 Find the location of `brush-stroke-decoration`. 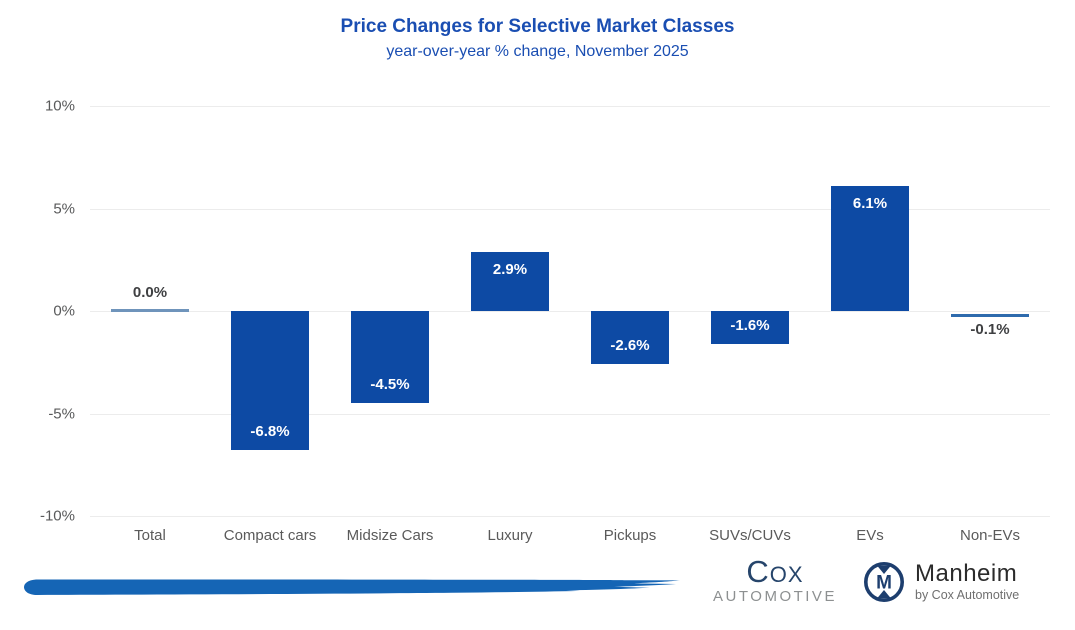

brush-stroke-decoration is located at coordinates (352, 587).